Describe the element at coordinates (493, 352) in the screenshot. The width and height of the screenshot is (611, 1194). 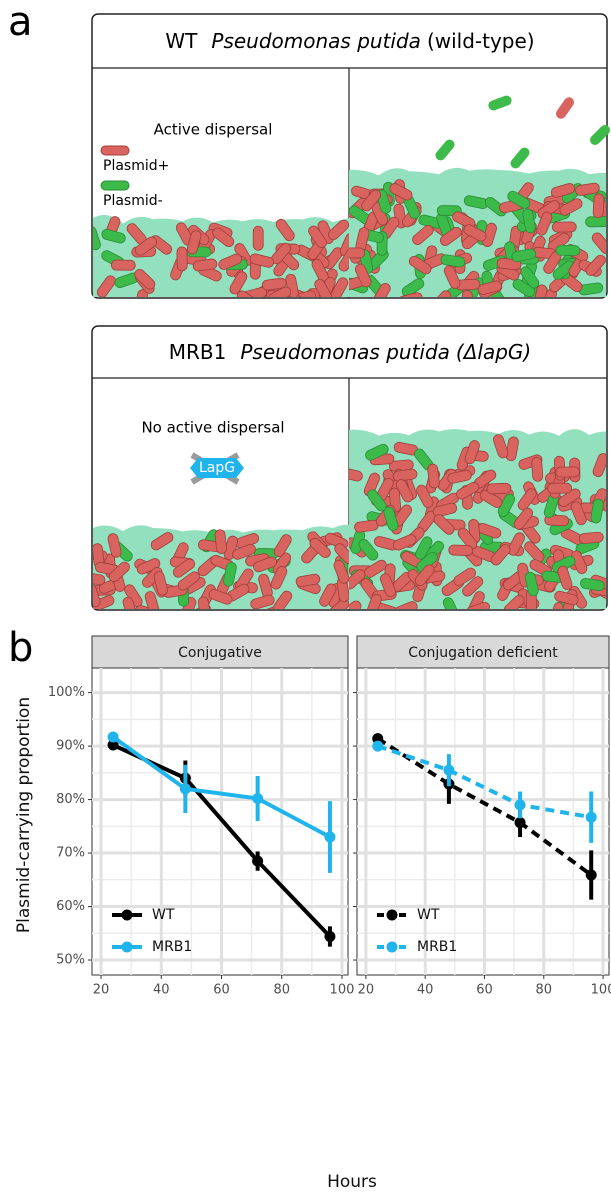
I see `note: (ΔlapG)` at that location.